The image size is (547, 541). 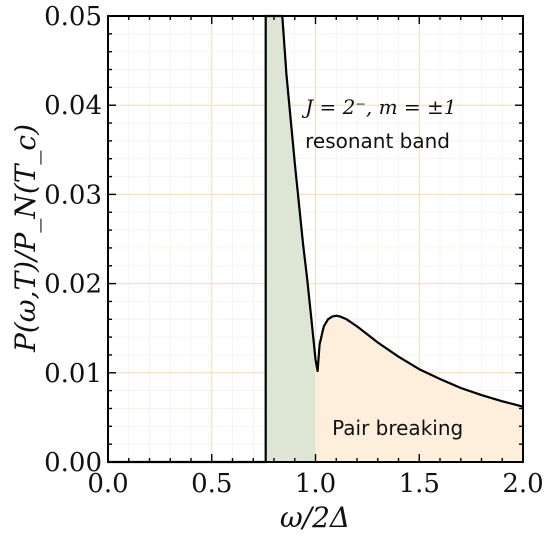 I want to click on x-axis-label: ω/2Δ, so click(x=315, y=517).